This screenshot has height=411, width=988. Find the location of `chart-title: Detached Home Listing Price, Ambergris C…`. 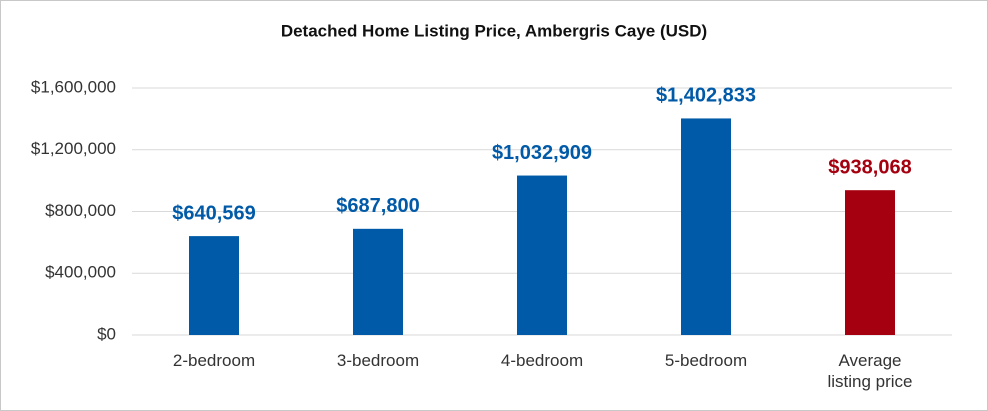

chart-title: Detached Home Listing Price, Ambergris C… is located at coordinates (494, 30).